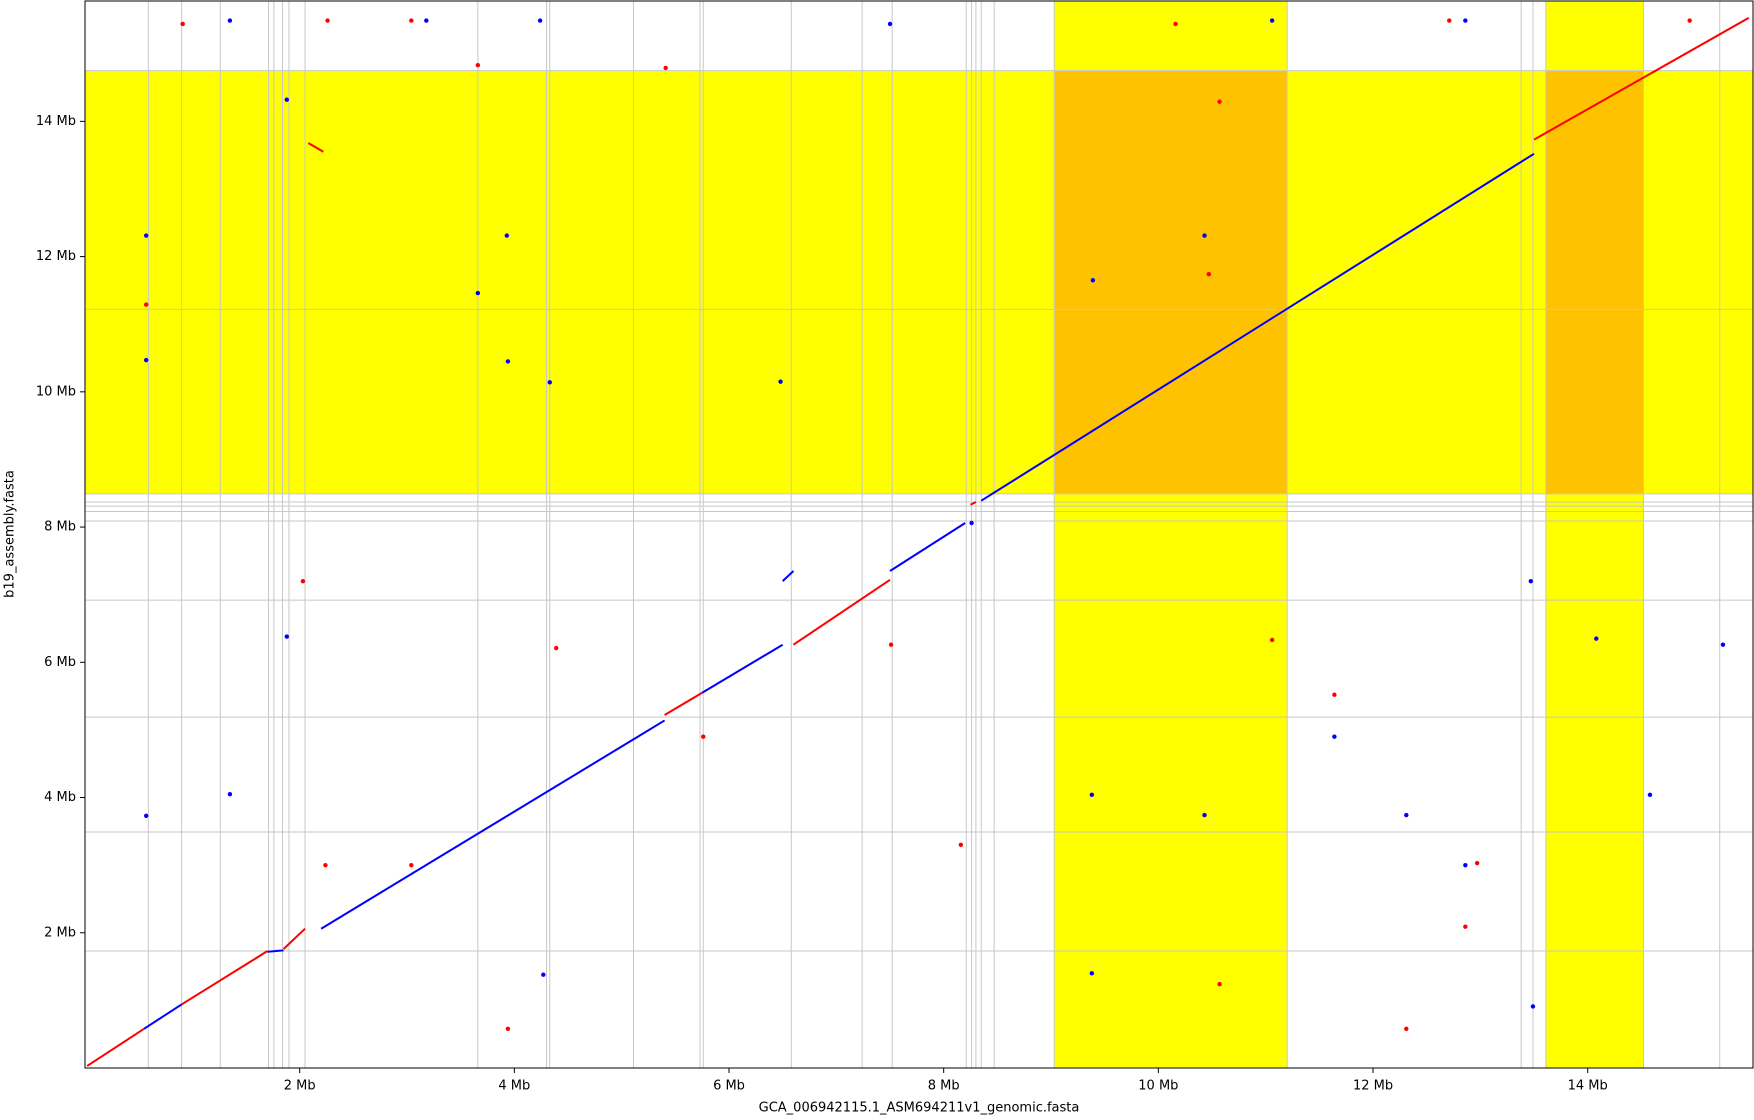 The height and width of the screenshot is (1120, 1754). Describe the element at coordinates (514, 1086) in the screenshot. I see `x-tick-label: 4 Mb` at that location.